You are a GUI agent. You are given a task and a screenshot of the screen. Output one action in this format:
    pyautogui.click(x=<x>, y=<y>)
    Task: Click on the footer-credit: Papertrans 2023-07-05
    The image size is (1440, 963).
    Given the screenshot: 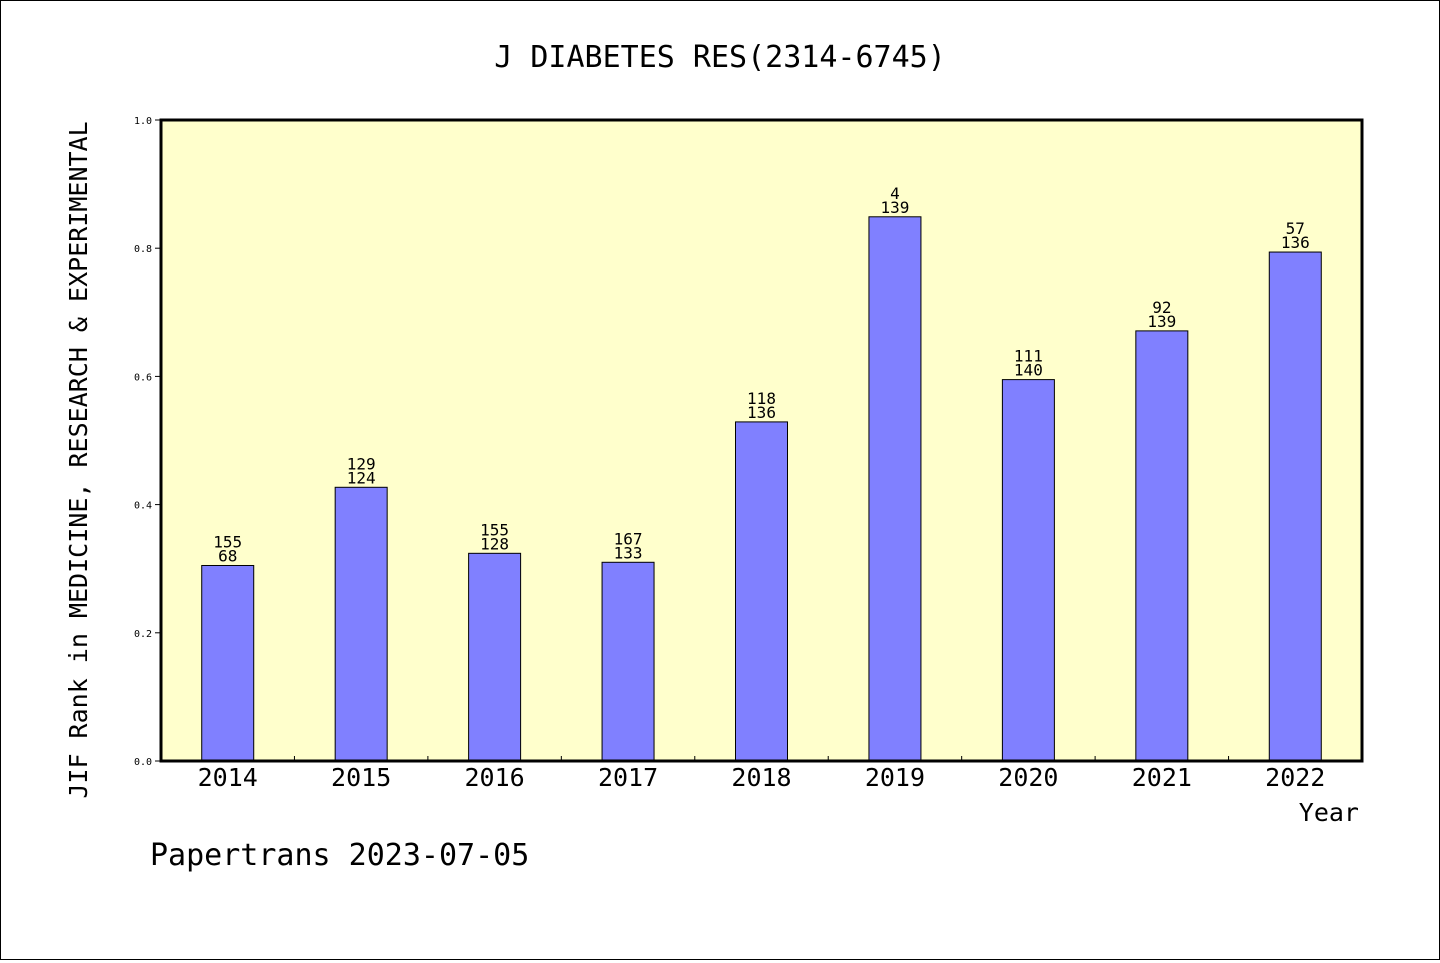 What is the action you would take?
    pyautogui.click(x=339, y=855)
    